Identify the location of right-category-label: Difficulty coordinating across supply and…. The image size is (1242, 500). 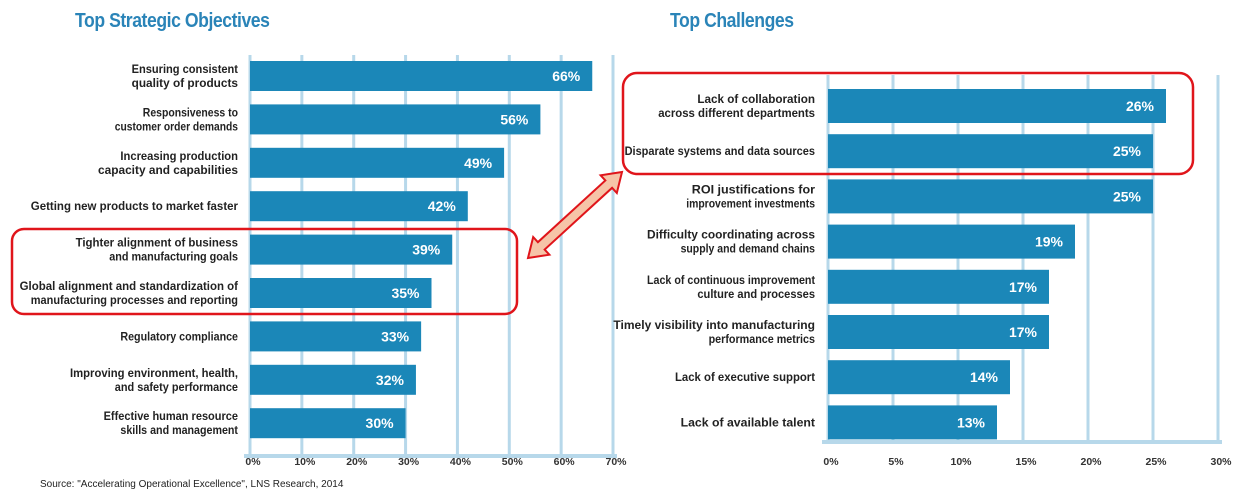
(731, 243).